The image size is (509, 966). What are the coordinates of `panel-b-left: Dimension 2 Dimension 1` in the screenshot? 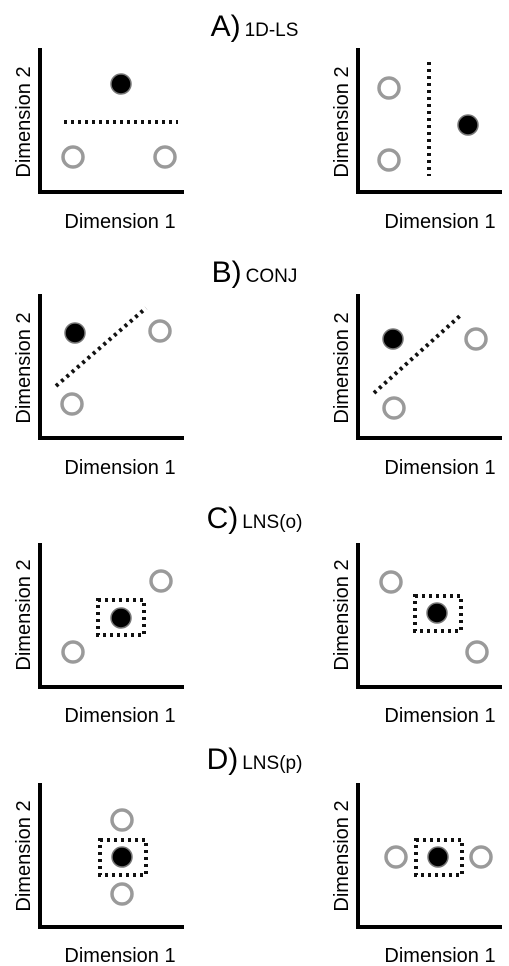 It's located at (98, 386).